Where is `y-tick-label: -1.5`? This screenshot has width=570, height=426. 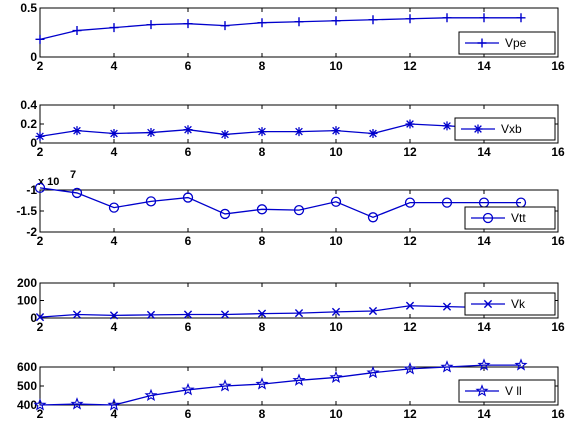 y-tick-label: -1.5 is located at coordinates (26, 211).